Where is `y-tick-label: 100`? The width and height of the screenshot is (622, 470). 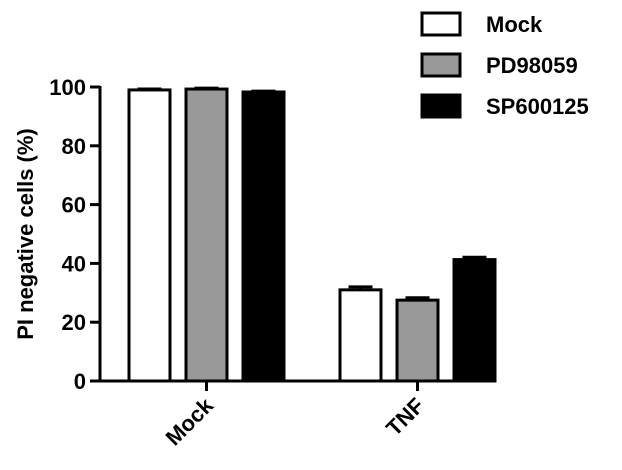
y-tick-label: 100 is located at coordinates (67, 87).